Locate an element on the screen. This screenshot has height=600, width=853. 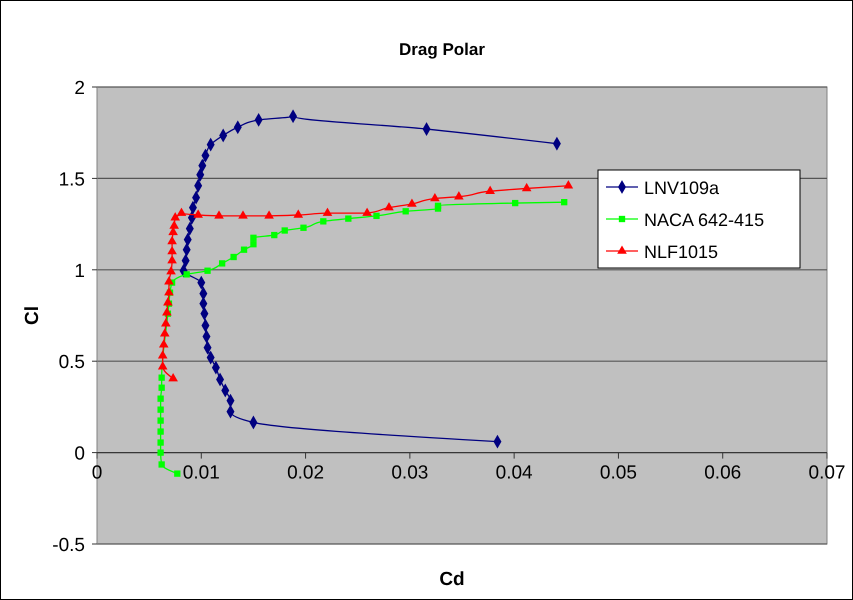
x-tick-label: 0.07 is located at coordinates (827, 473).